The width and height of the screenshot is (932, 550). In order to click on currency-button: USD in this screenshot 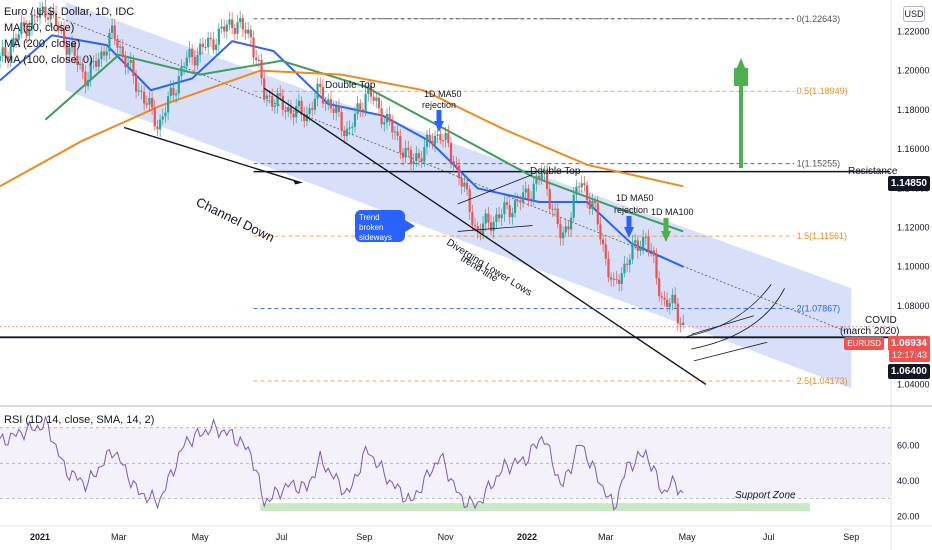, I will do `click(914, 14)`.